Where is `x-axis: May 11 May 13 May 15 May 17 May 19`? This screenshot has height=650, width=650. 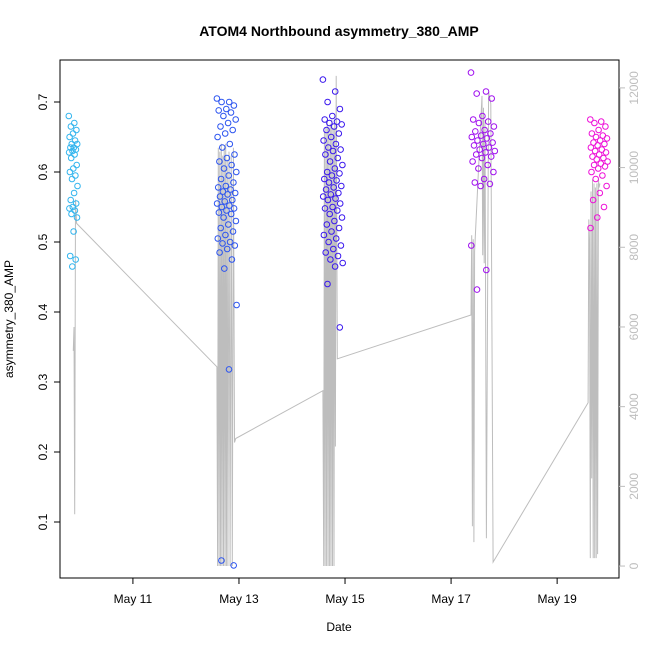 x-axis: May 11 May 13 May 15 May 17 May 19 is located at coordinates (345, 591).